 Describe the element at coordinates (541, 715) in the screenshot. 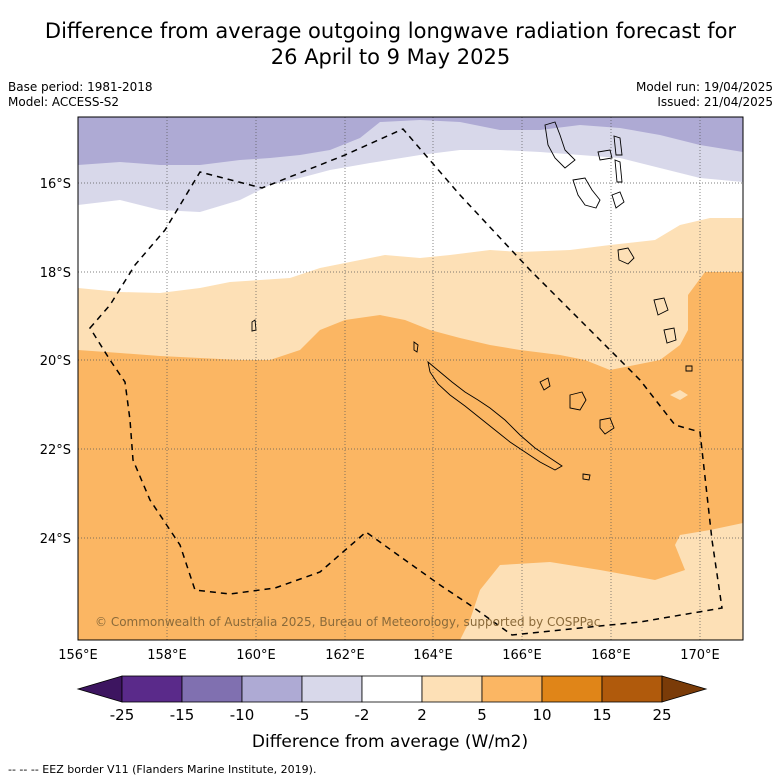

I see `colorbar-tick-label: 10` at that location.